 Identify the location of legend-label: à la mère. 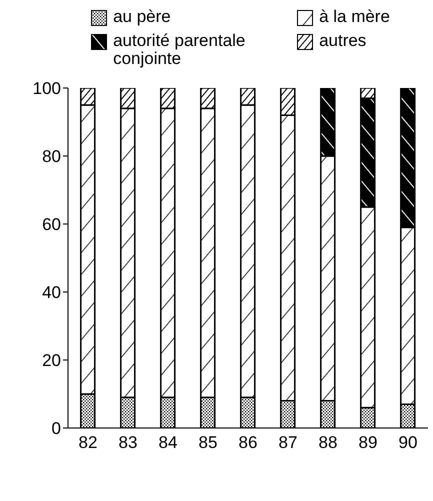
(354, 16).